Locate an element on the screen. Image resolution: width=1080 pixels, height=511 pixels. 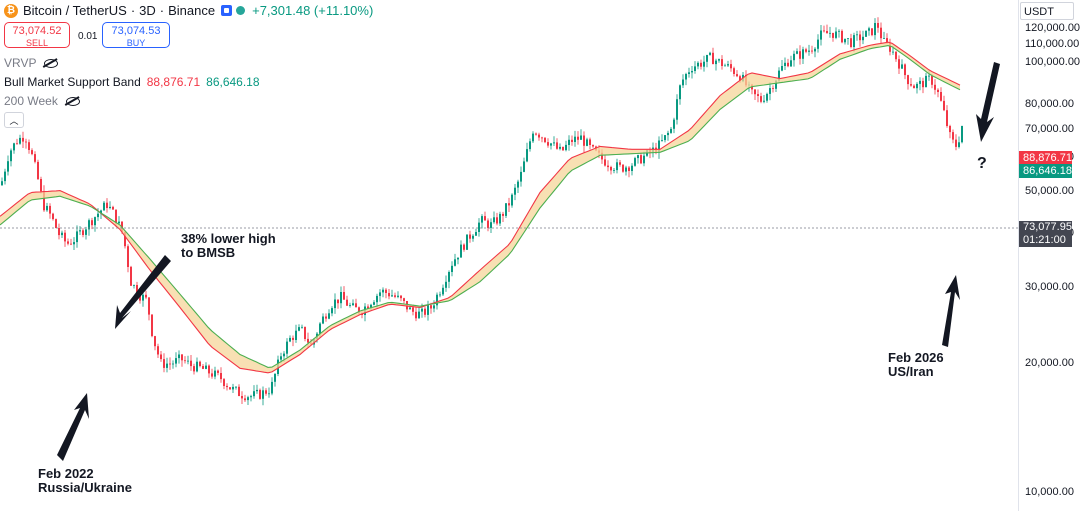
arrow-lower-high is located at coordinates (143, 292).